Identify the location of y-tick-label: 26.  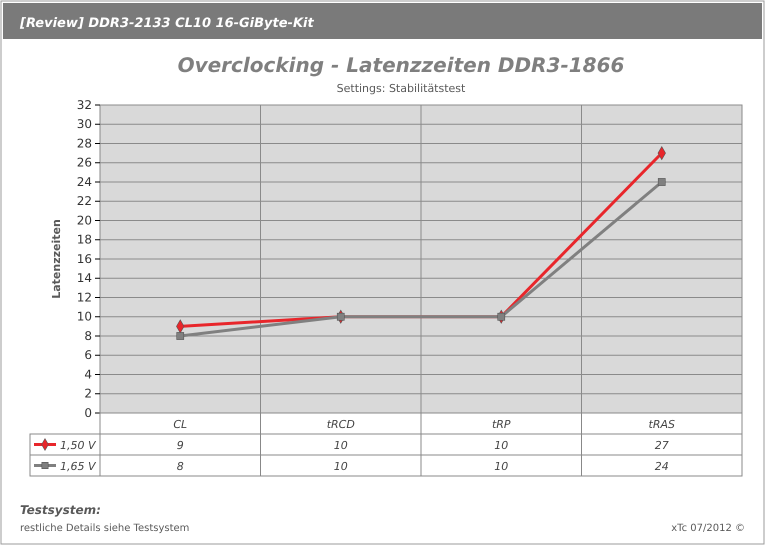
(84, 163).